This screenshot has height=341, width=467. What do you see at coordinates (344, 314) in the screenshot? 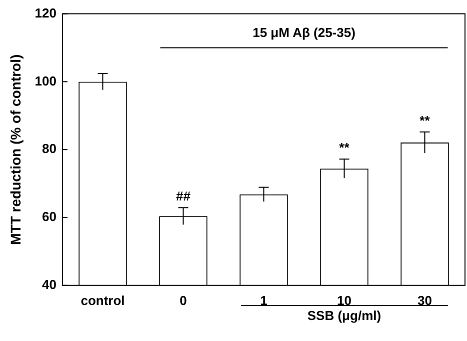
I see `bracket: SSB (μg/ml)` at bounding box center [344, 314].